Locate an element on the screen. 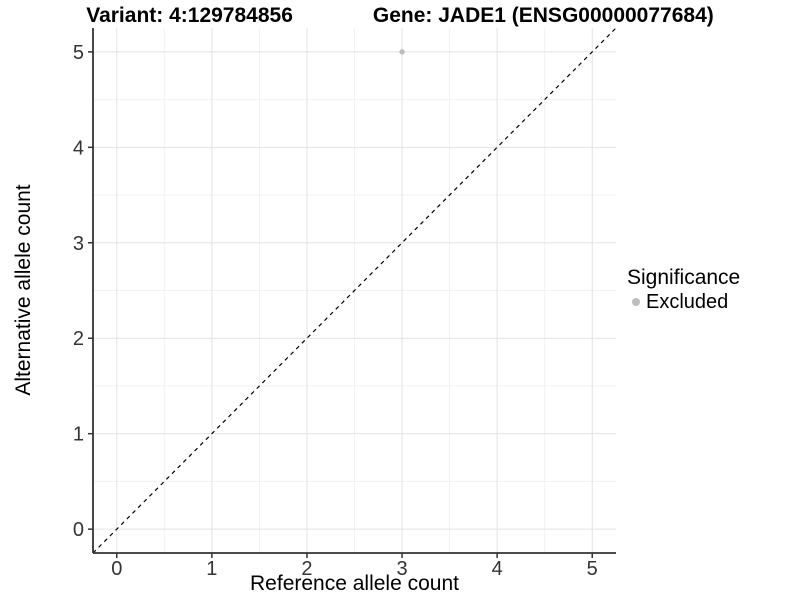 The height and width of the screenshot is (600, 800). x-tick-label: 4 is located at coordinates (497, 569).